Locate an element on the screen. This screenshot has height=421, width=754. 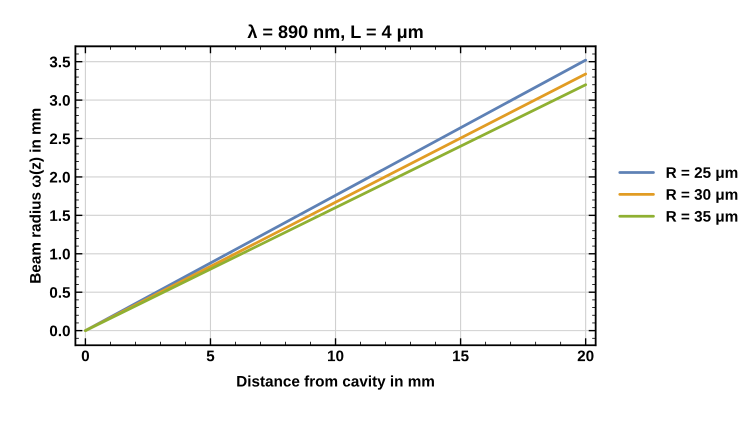
y-tick-label: 0.0 is located at coordinates (60, 330).